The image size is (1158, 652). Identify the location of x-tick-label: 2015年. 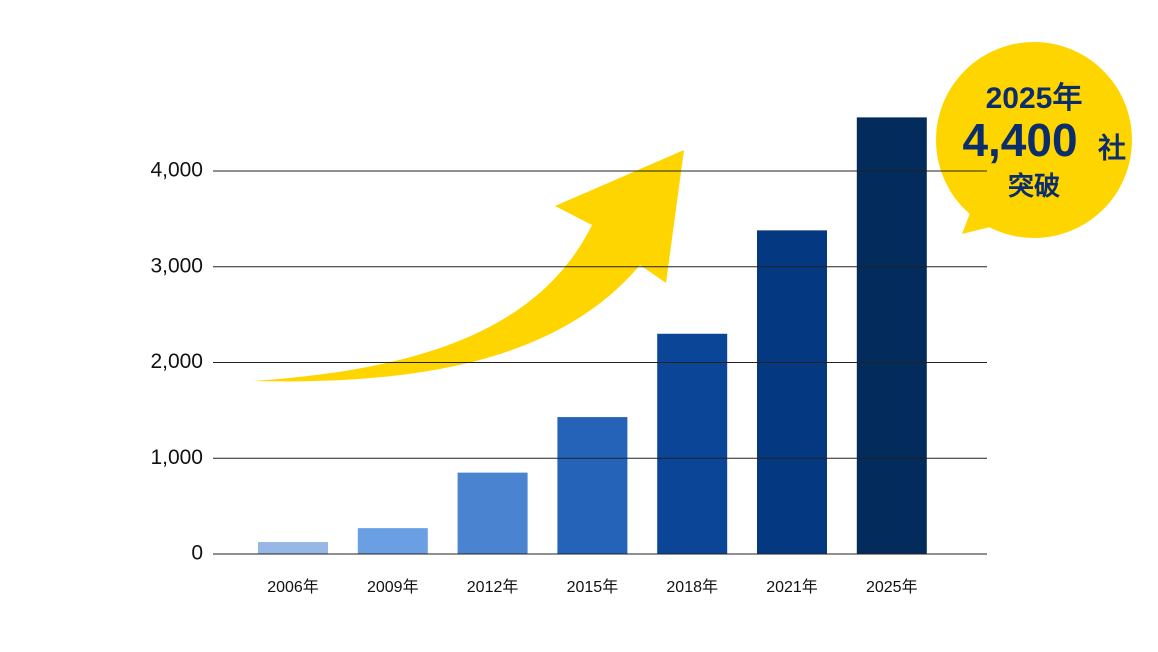
(593, 587).